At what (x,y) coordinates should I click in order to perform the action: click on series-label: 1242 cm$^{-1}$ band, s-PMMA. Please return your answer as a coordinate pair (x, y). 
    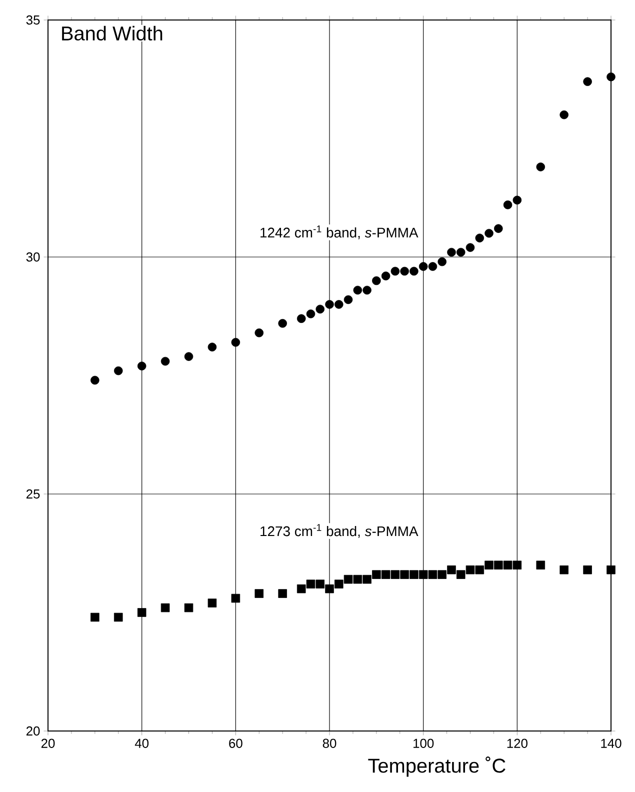
    Looking at the image, I should click on (339, 233).